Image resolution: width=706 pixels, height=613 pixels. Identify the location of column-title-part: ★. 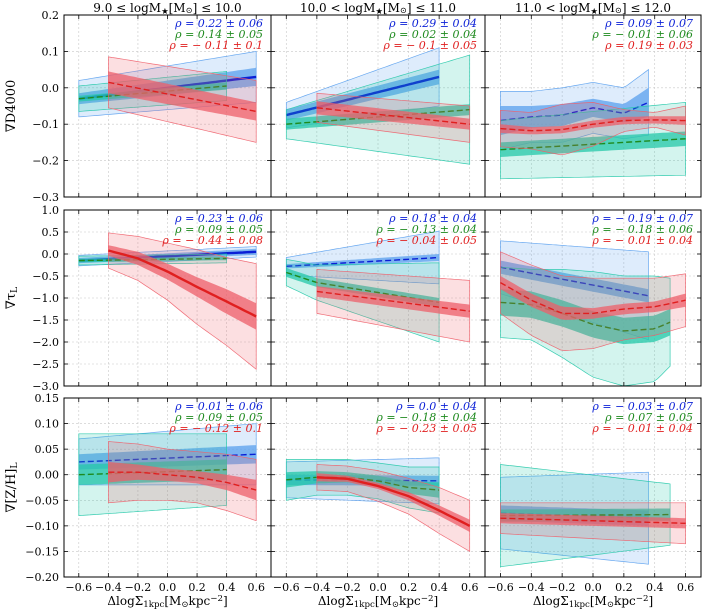
(165, 11).